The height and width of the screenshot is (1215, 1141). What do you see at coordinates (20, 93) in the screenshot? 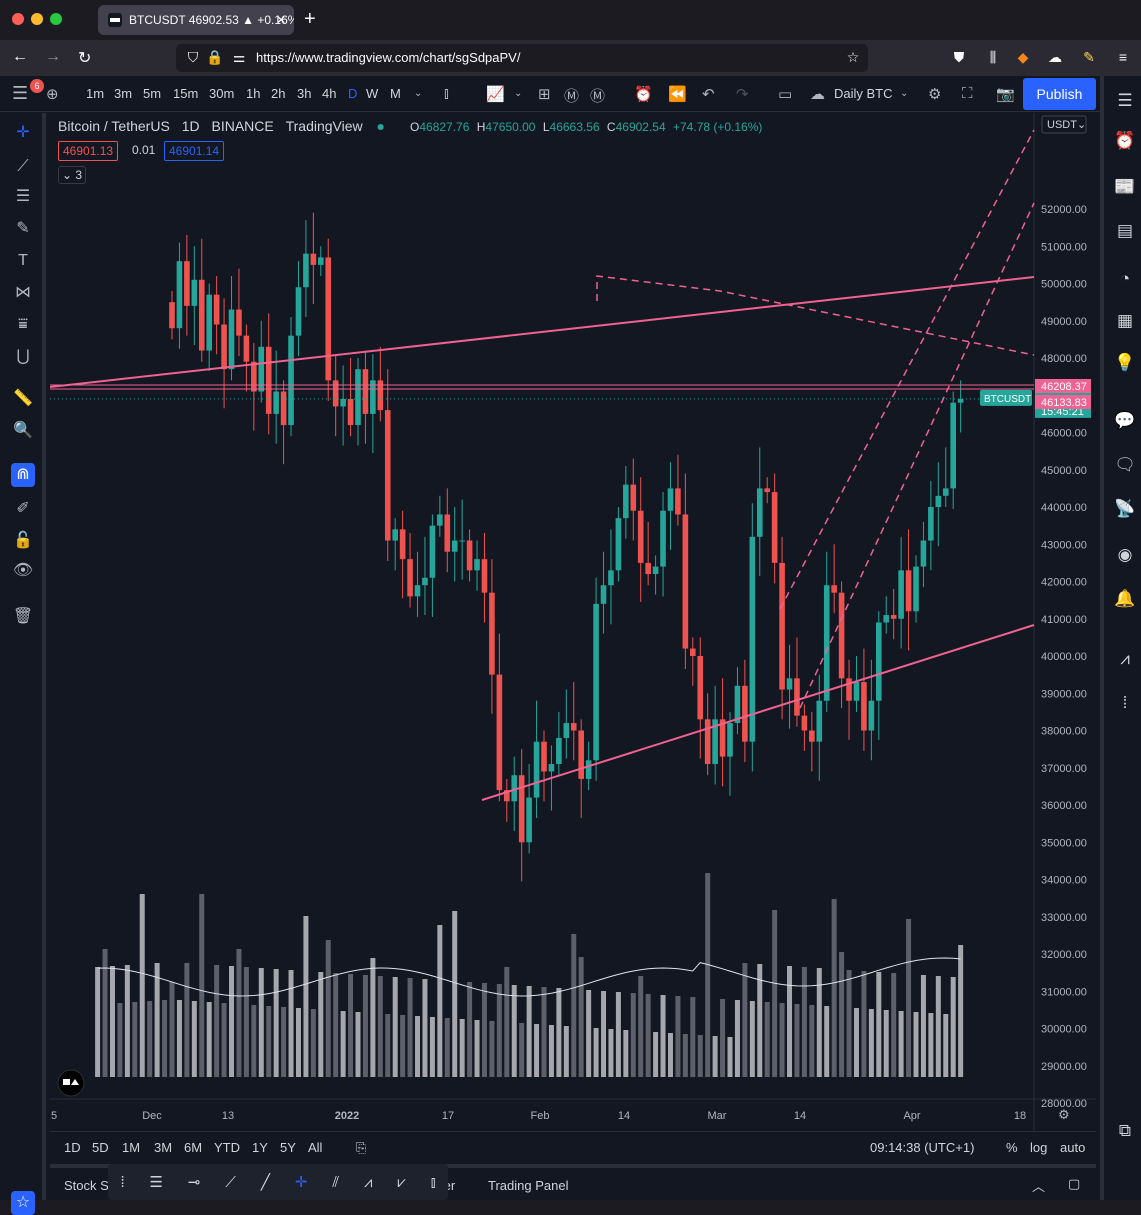
I see `main-menu-icon: ☰` at bounding box center [20, 93].